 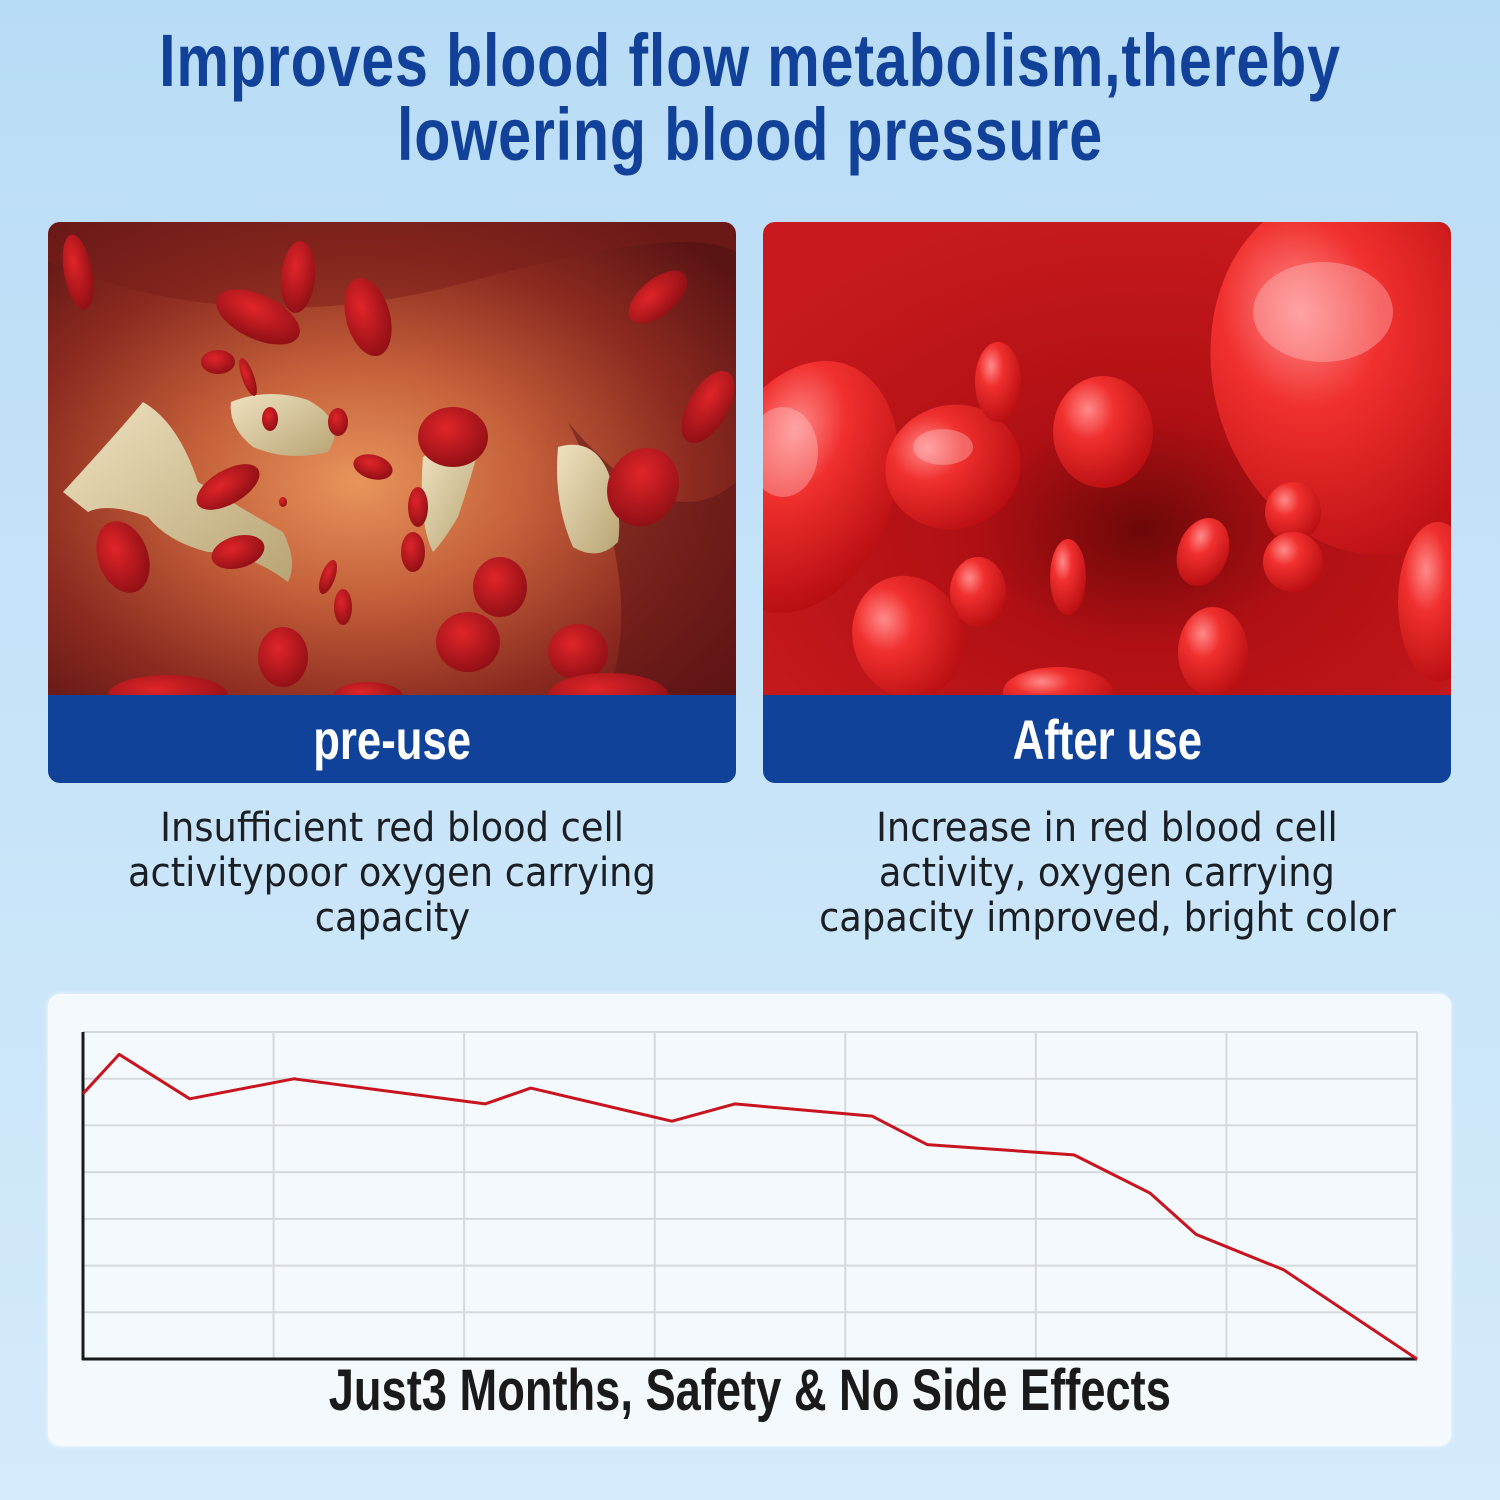 I want to click on pre-use-description-line: capacity, so click(x=392, y=918).